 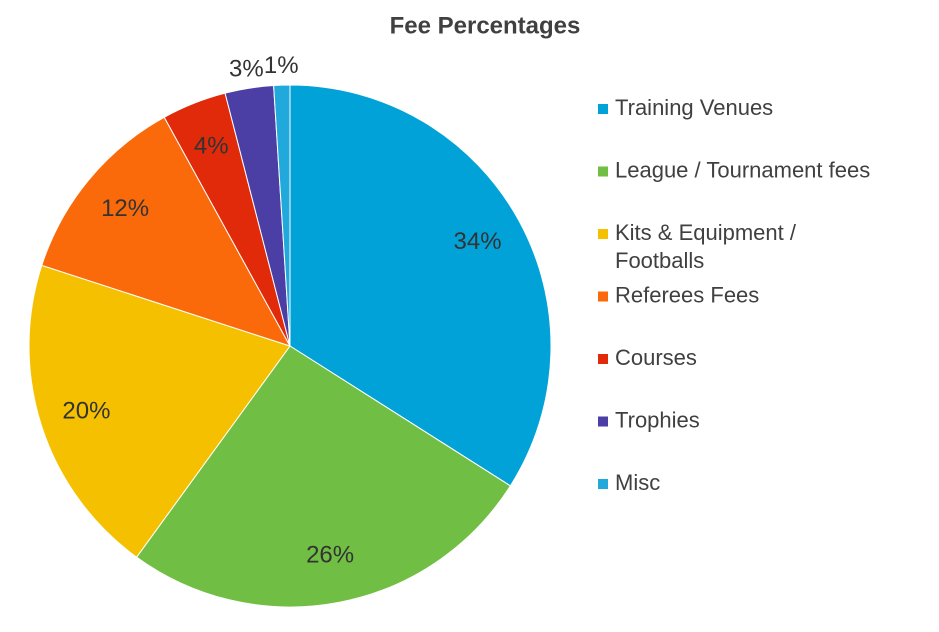 What do you see at coordinates (637, 482) in the screenshot?
I see `legend-label: Misc` at bounding box center [637, 482].